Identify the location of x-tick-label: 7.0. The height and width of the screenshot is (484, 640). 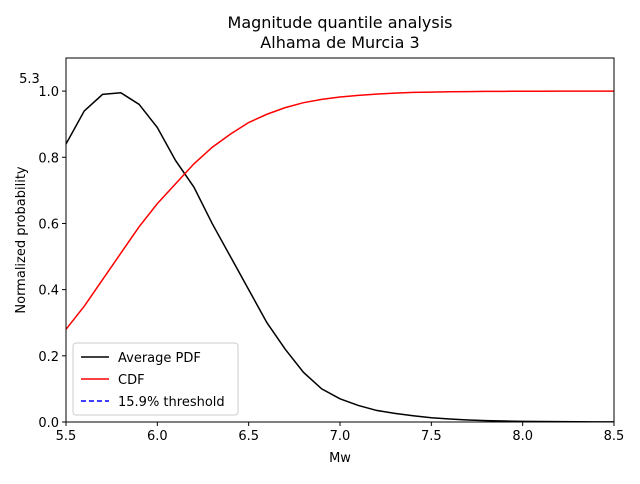
(340, 436).